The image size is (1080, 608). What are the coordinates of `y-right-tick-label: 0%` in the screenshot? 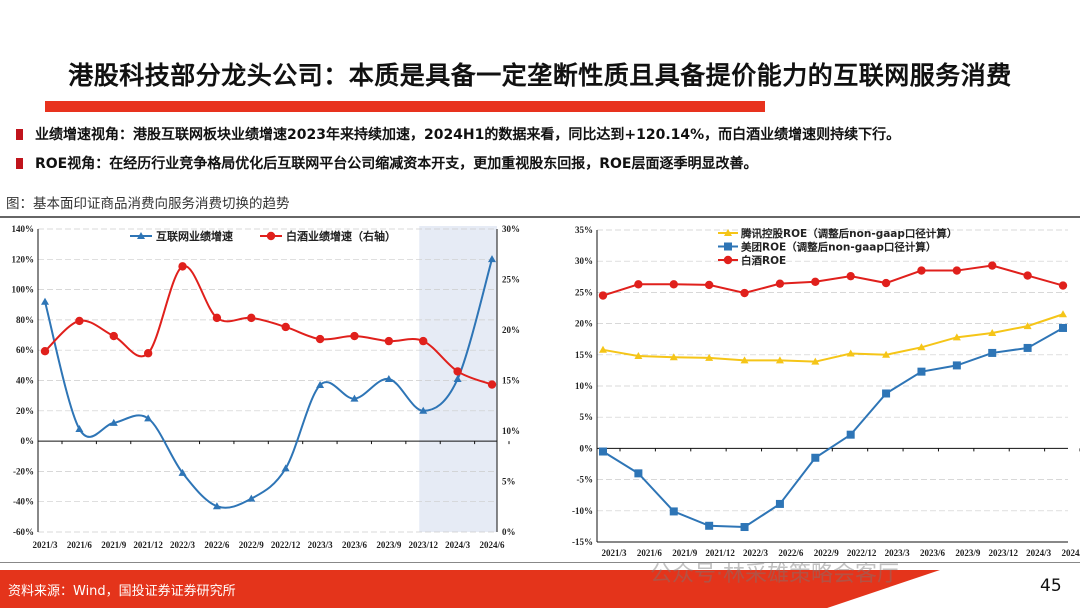 It's located at (509, 532).